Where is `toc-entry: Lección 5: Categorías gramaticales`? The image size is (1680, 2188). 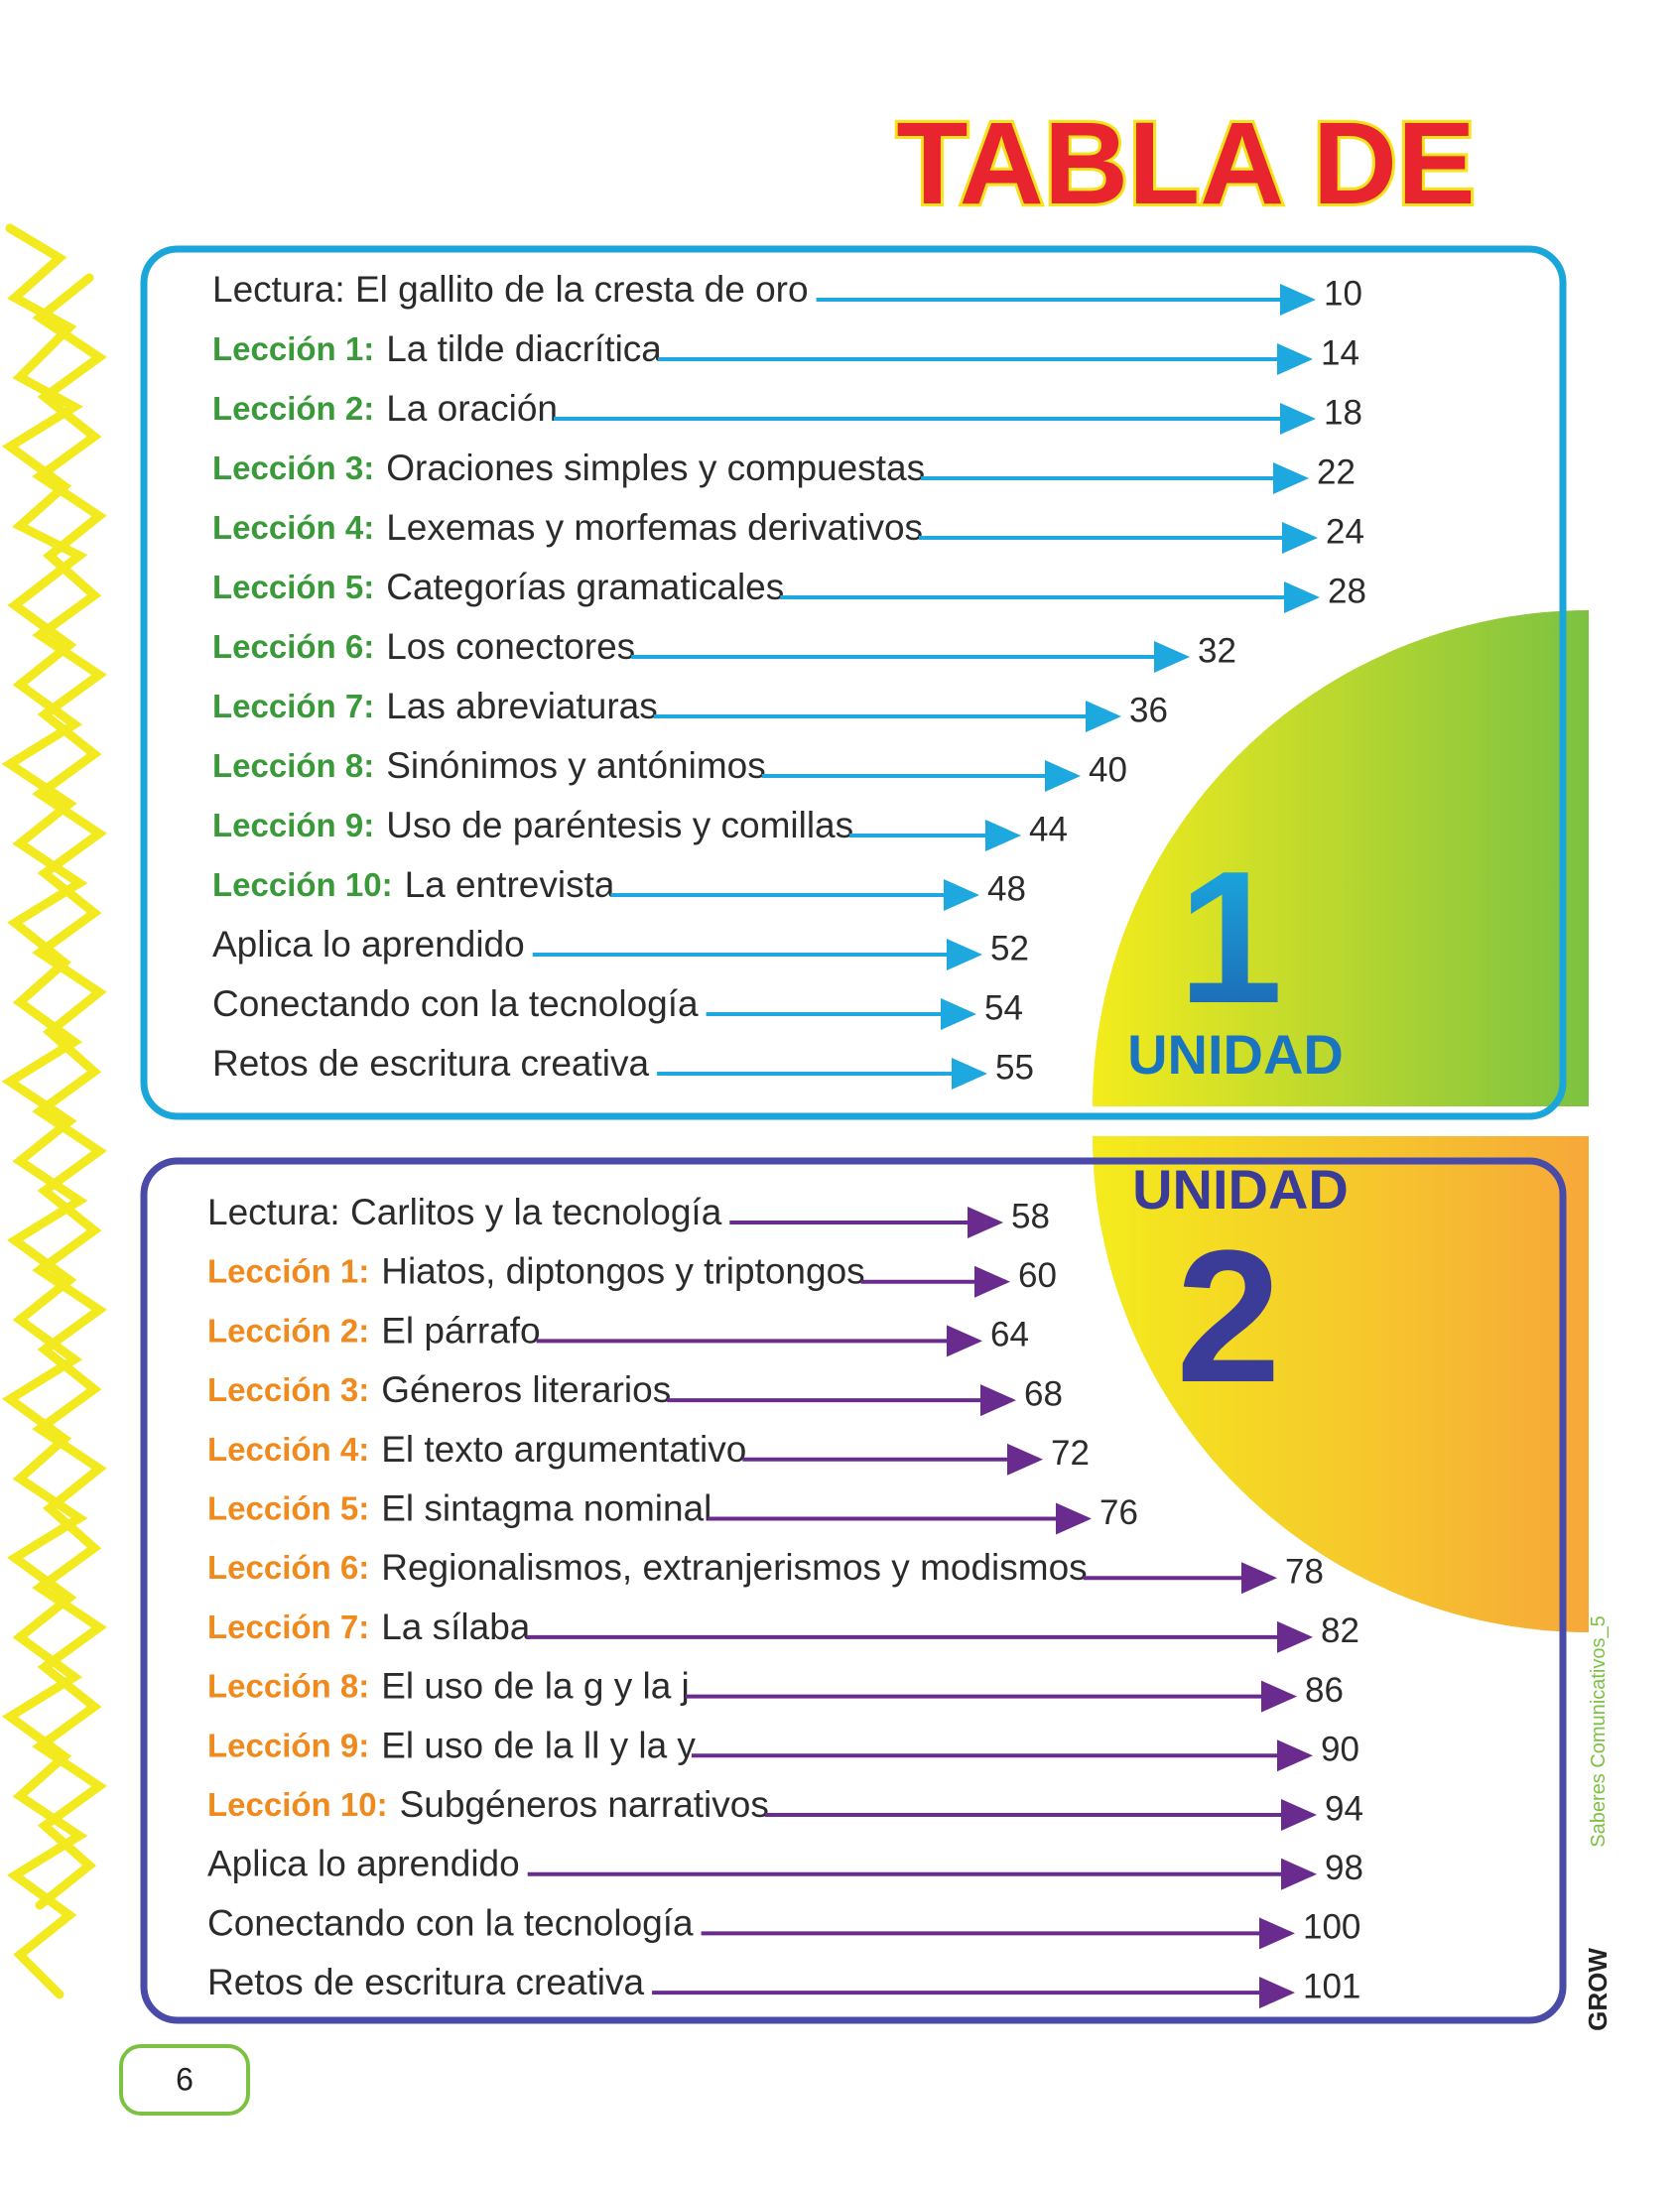
toc-entry: Lección 5: Categorías gramaticales is located at coordinates (498, 587).